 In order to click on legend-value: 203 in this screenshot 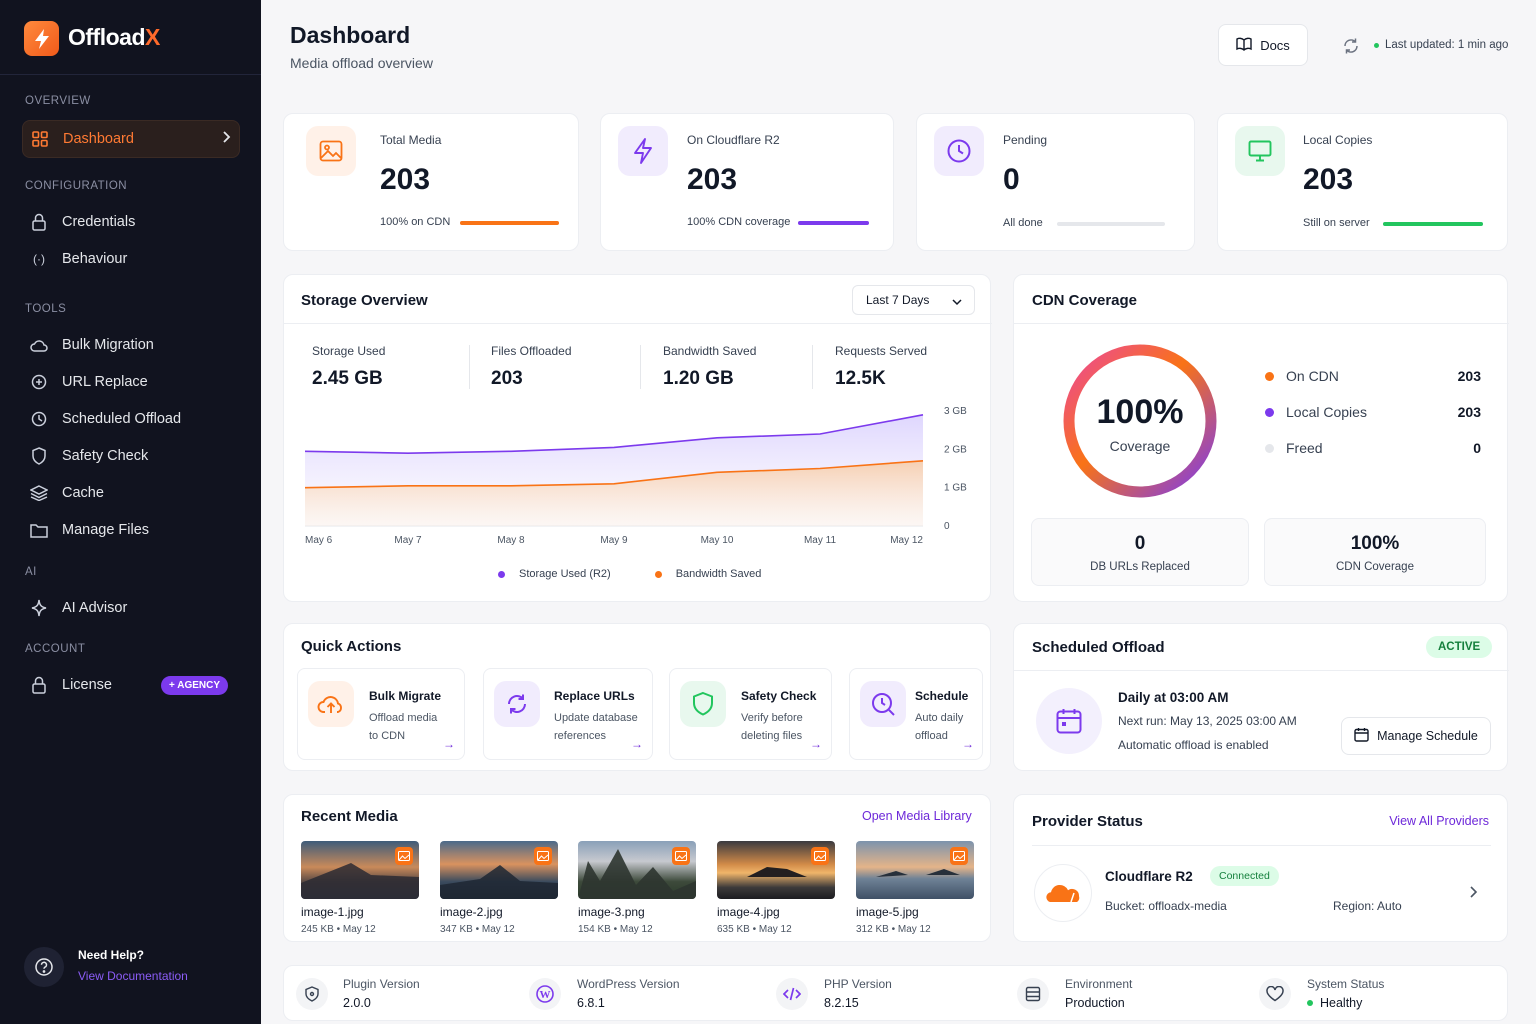, I will do `click(1469, 376)`.